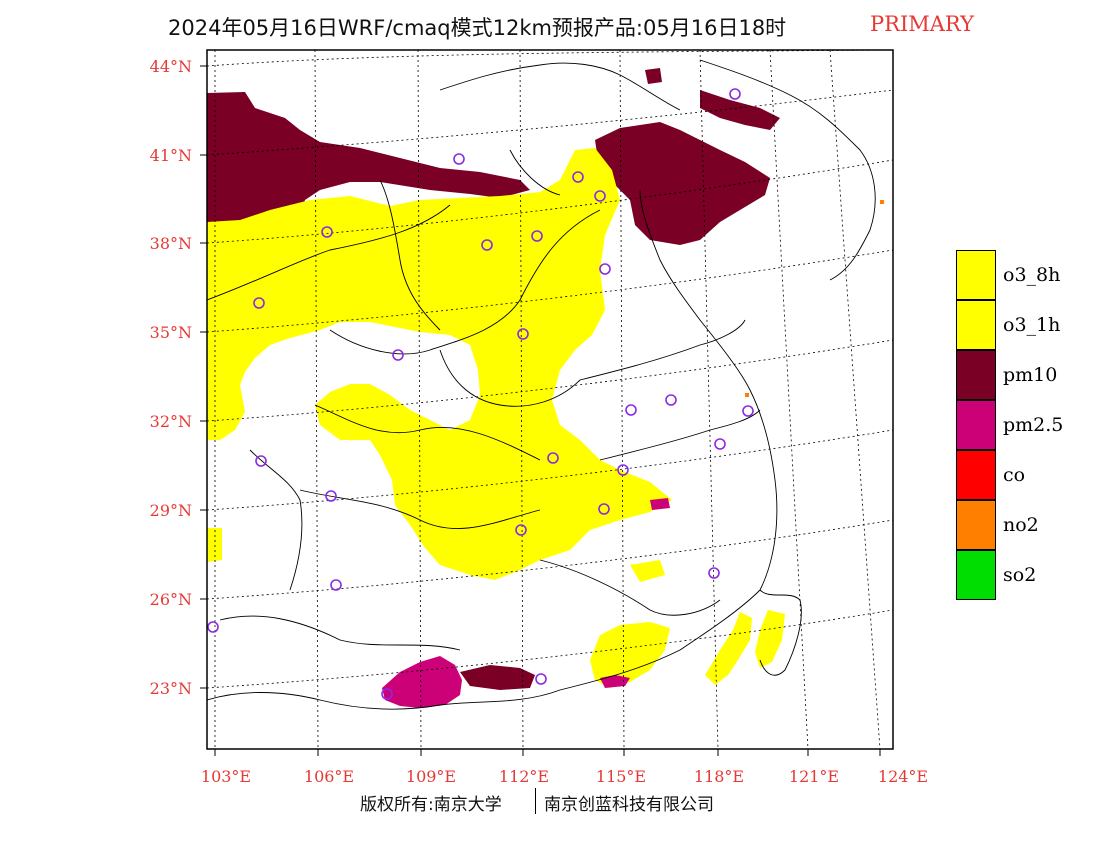 This screenshot has width=1100, height=850. I want to click on legend-label-co: co, so click(1014, 475).